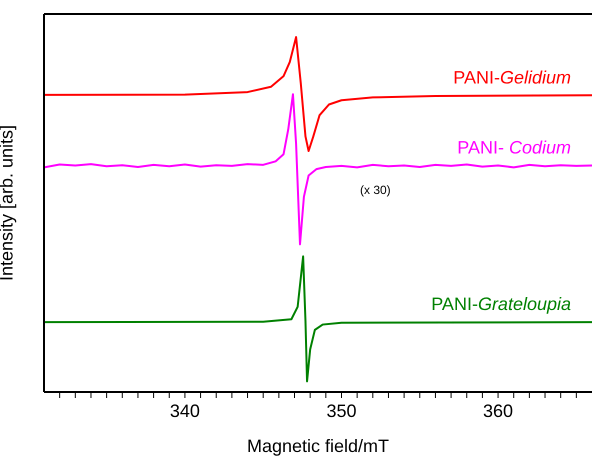  I want to click on series-label: PANI-Grateloupia, so click(501, 304).